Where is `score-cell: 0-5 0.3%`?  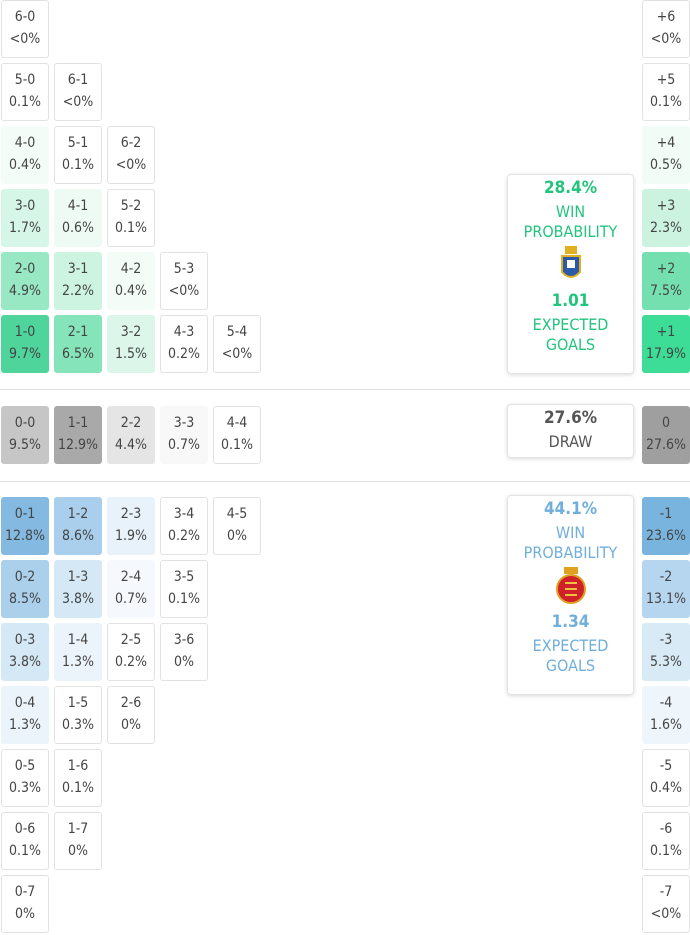
score-cell: 0-5 0.3% is located at coordinates (25, 778).